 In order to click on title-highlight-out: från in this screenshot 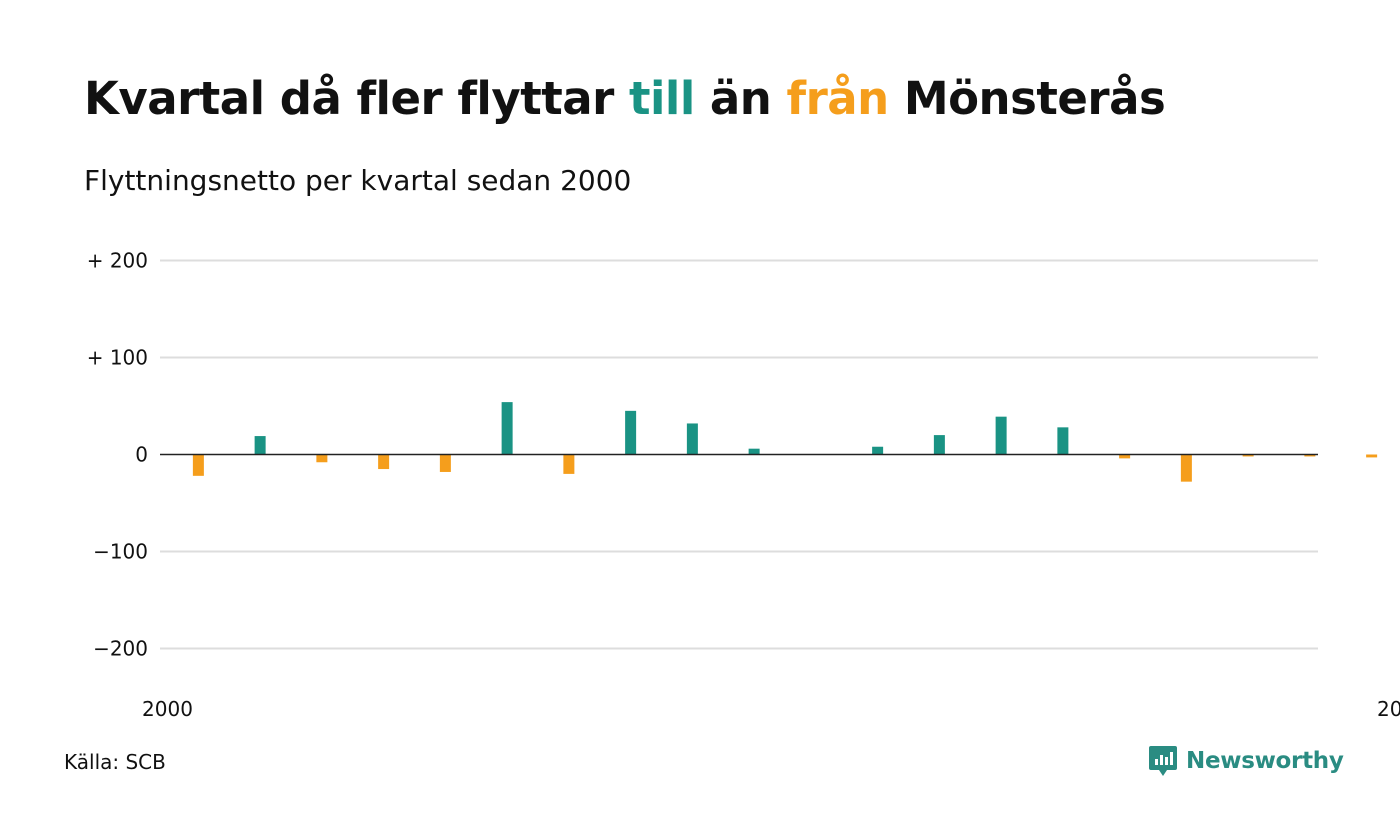, I will do `click(838, 98)`.